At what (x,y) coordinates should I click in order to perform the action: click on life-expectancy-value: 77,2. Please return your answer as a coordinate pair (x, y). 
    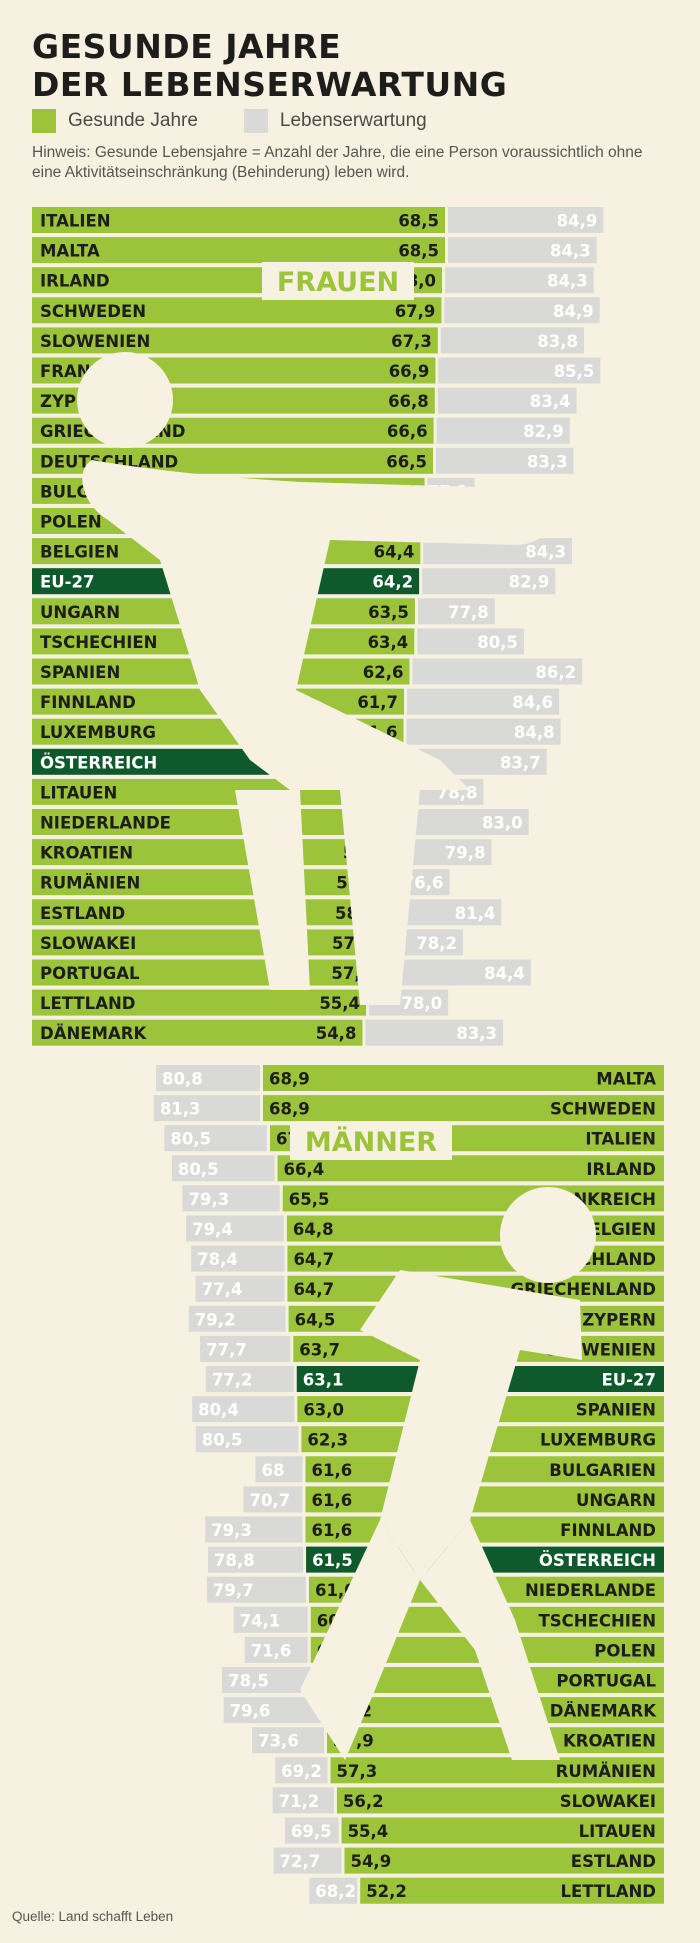
    Looking at the image, I should click on (232, 1380).